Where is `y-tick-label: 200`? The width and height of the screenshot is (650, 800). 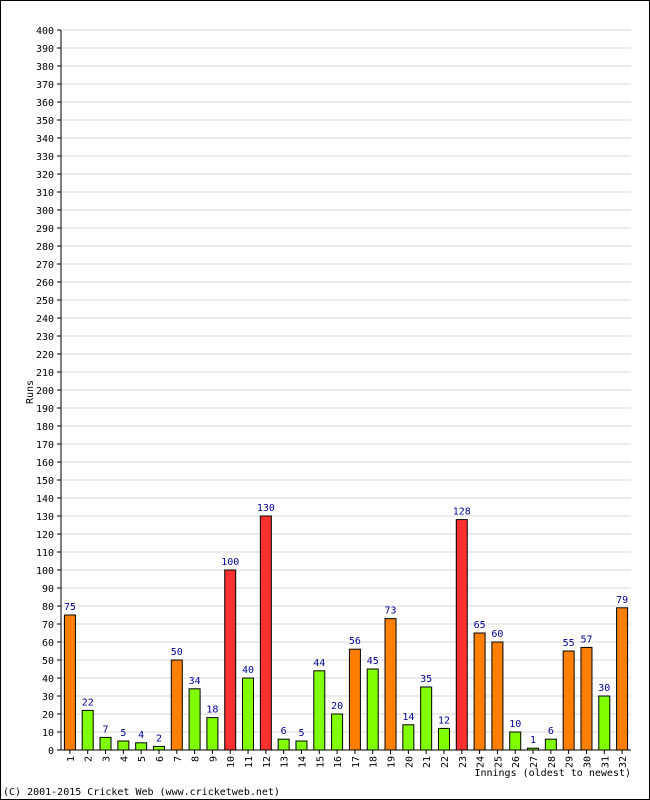 y-tick-label: 200 is located at coordinates (45, 391).